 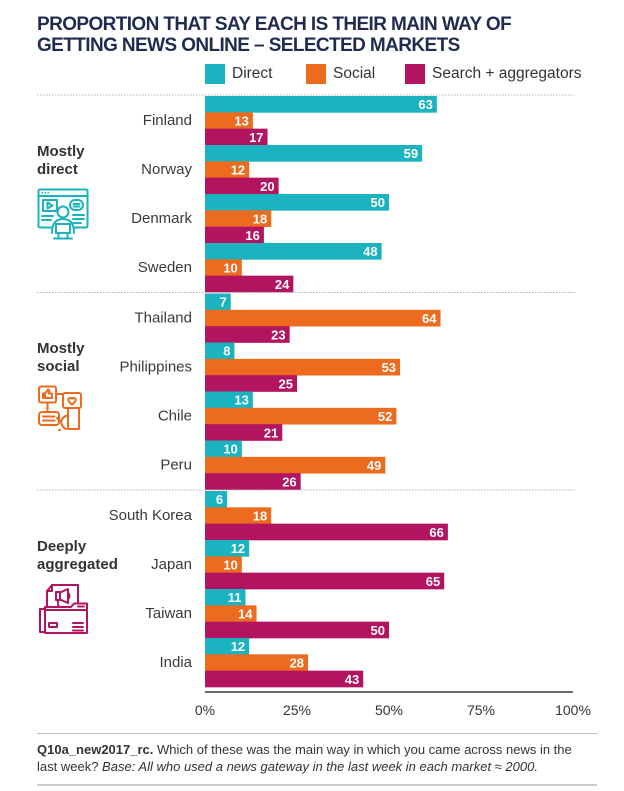 What do you see at coordinates (161, 218) in the screenshot?
I see `country-label: Denmark` at bounding box center [161, 218].